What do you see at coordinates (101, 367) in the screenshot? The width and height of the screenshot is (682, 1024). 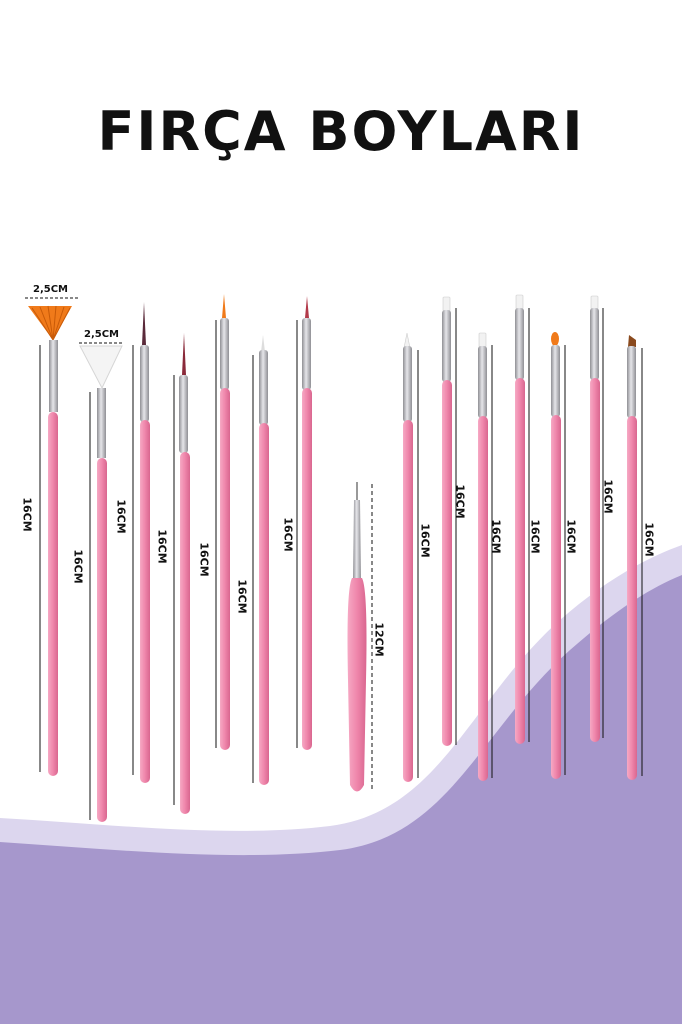 I see `fan-white-bristles` at bounding box center [101, 367].